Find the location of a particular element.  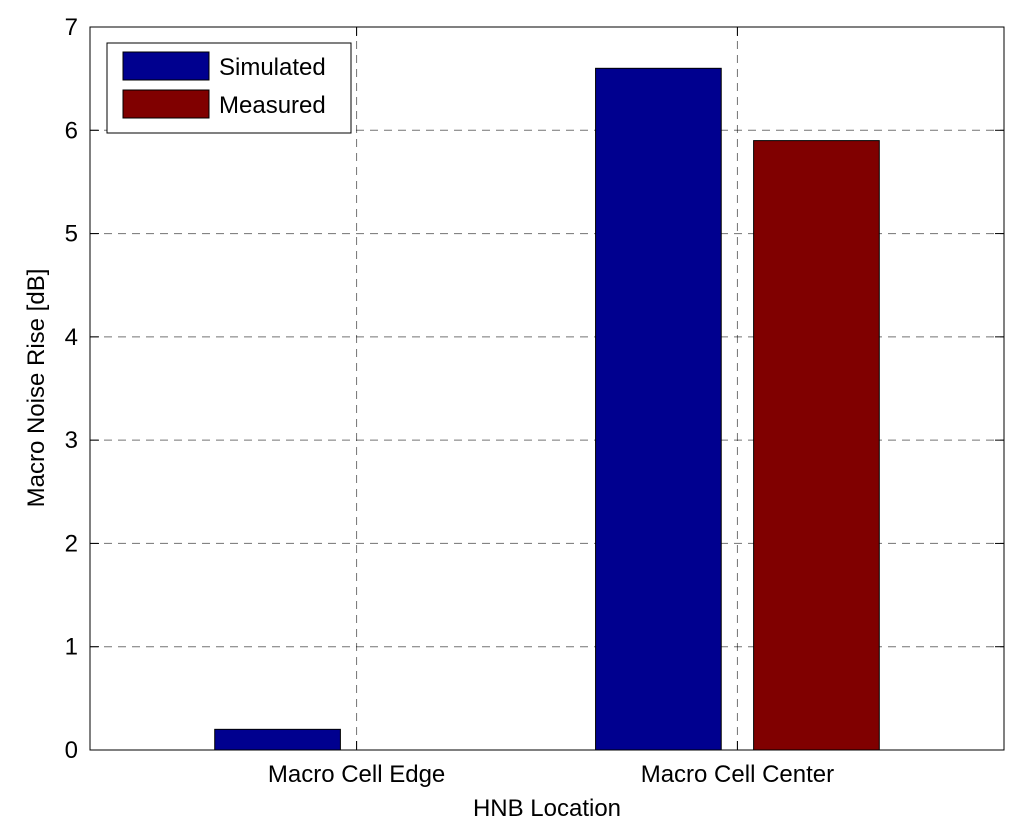

legend-label-simulated: Simulated is located at coordinates (272, 67).